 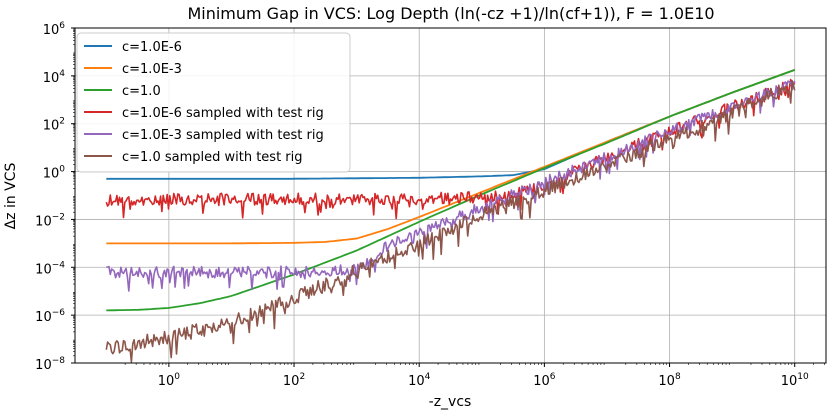 I want to click on y-tick-label: 10⁻², so click(x=50, y=220).